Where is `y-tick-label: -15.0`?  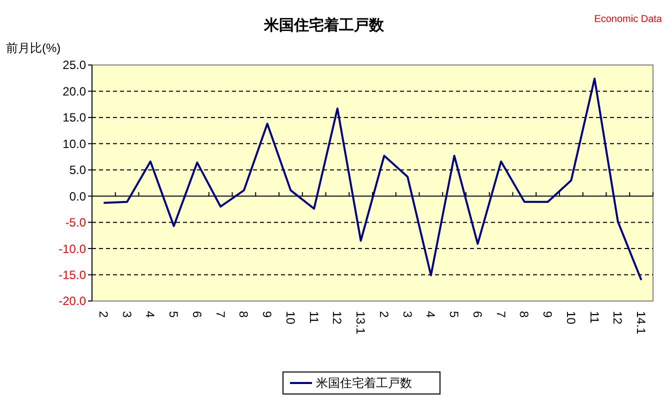
y-tick-label: -15.0 is located at coordinates (72, 275).